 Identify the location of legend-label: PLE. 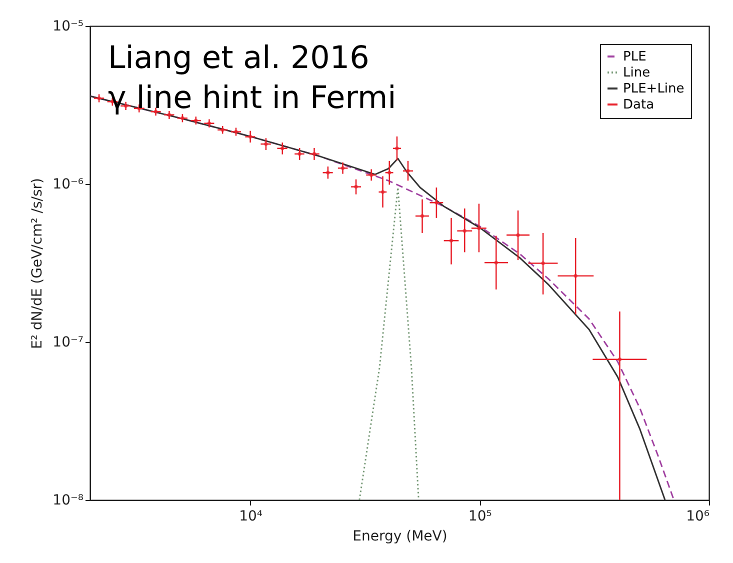
(634, 57).